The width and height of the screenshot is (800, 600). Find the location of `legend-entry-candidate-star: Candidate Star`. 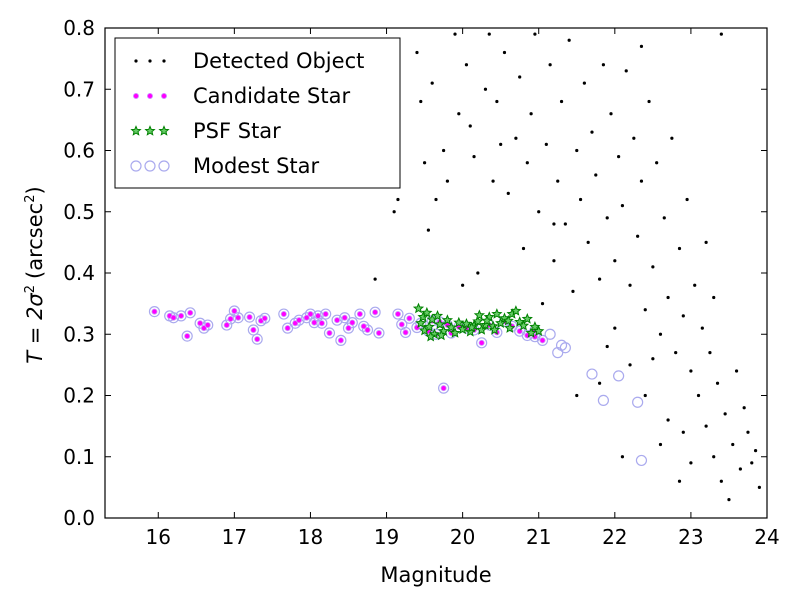

legend-entry-candidate-star: Candidate Star is located at coordinates (241, 96).